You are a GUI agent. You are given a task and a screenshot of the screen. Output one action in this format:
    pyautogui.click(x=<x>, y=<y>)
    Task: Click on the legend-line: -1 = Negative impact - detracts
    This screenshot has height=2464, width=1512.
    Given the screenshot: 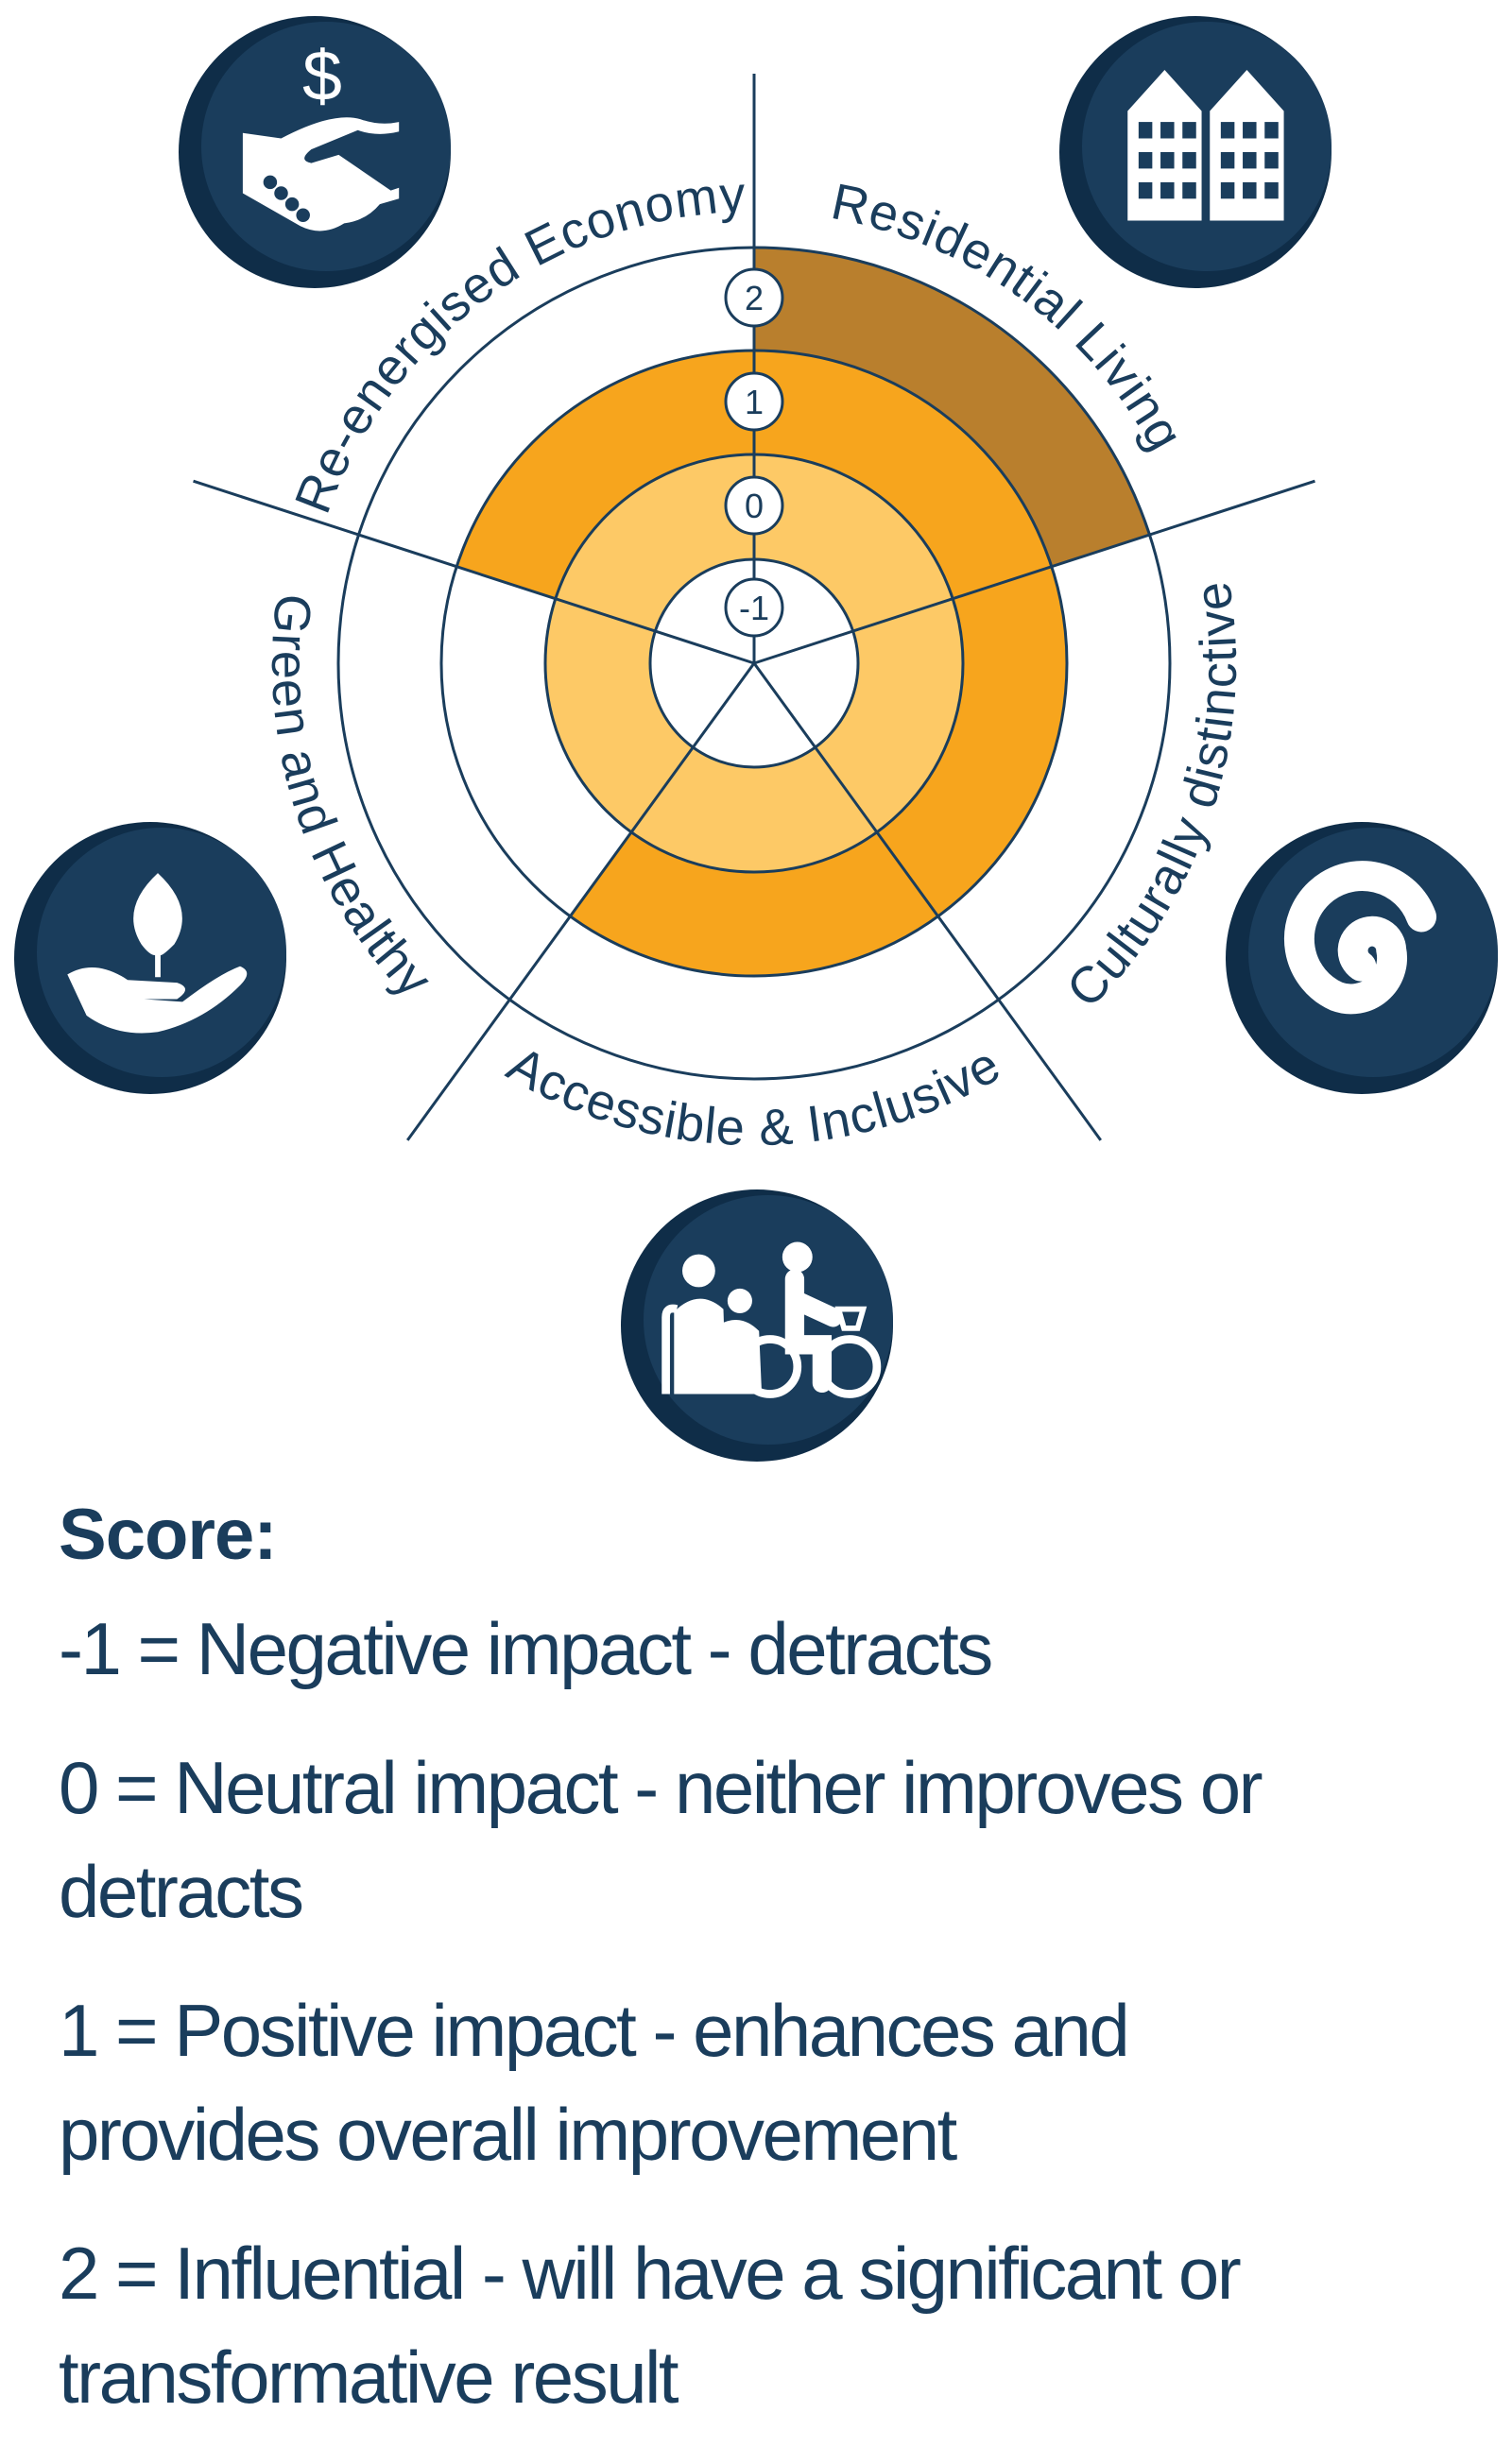 What is the action you would take?
    pyautogui.click(x=526, y=1648)
    